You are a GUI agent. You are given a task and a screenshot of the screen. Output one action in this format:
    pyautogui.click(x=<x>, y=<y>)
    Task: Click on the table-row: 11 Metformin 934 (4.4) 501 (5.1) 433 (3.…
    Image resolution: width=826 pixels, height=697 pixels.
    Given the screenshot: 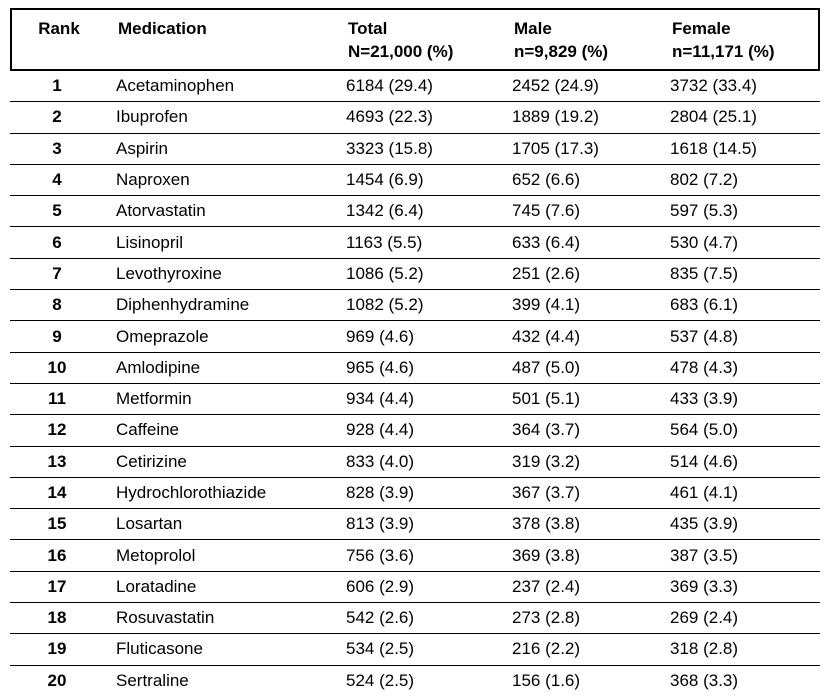 What is the action you would take?
    pyautogui.click(x=415, y=400)
    